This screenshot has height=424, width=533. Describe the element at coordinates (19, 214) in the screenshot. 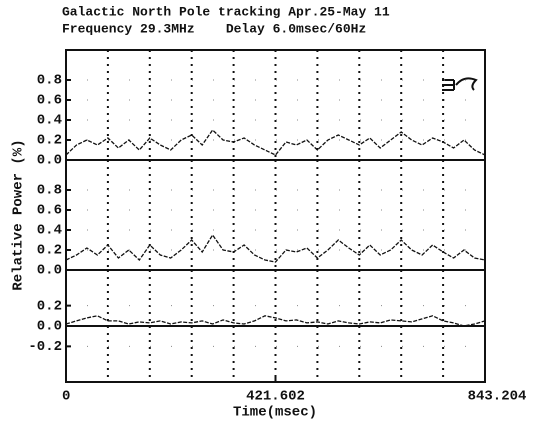

I see `y-axis-label: Relative Power (%)` at that location.